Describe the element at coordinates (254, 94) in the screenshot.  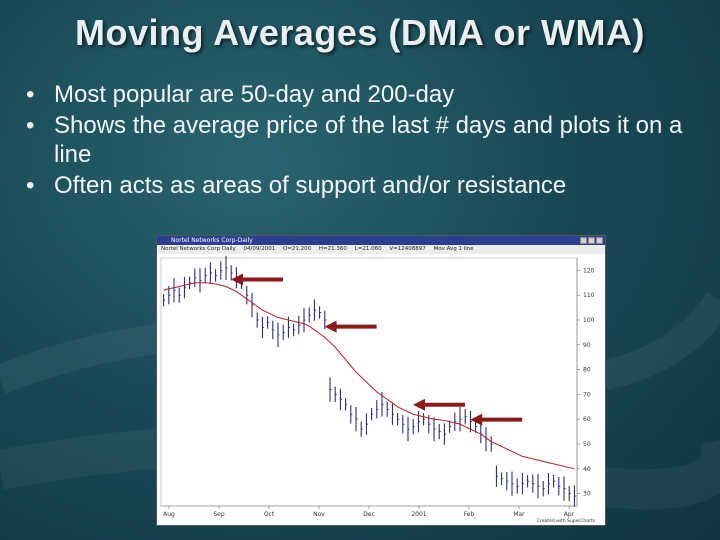
I see `bullet-text: Most popular are 50-day and 200-day` at that location.